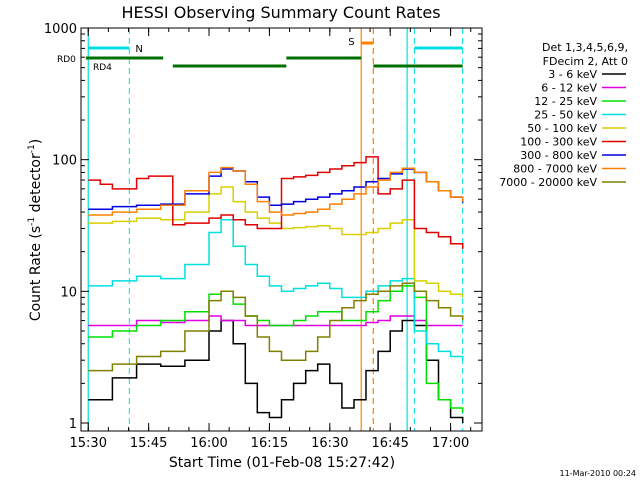 The height and width of the screenshot is (480, 640). What do you see at coordinates (450, 443) in the screenshot?
I see `x-tick-label-6: 17:00` at bounding box center [450, 443].